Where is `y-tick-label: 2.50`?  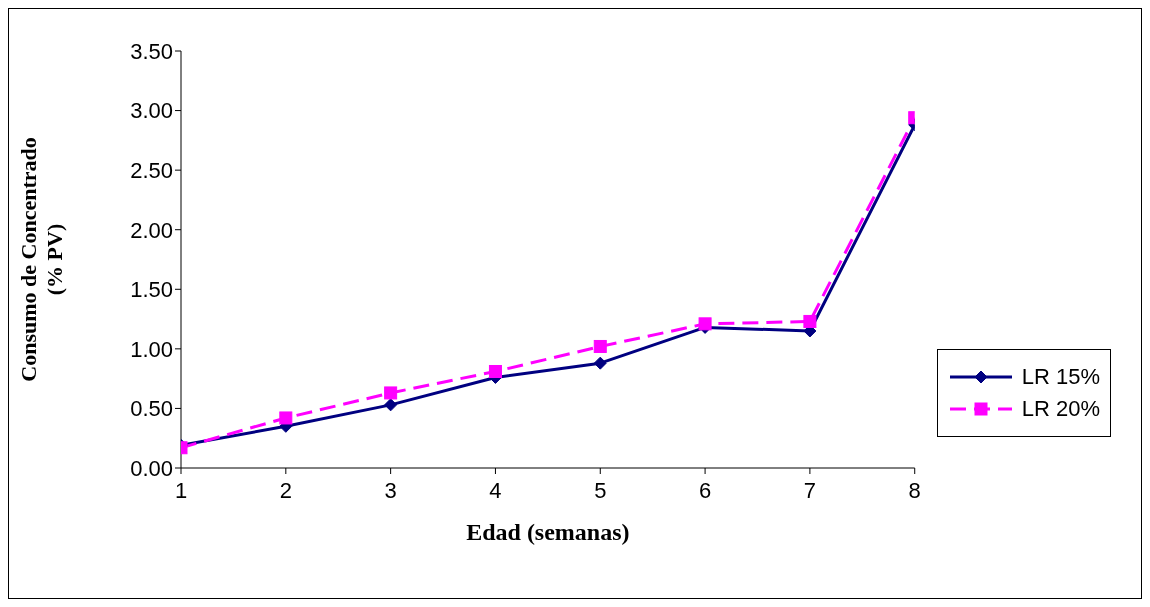 y-tick-label: 2.50 is located at coordinates (151, 170).